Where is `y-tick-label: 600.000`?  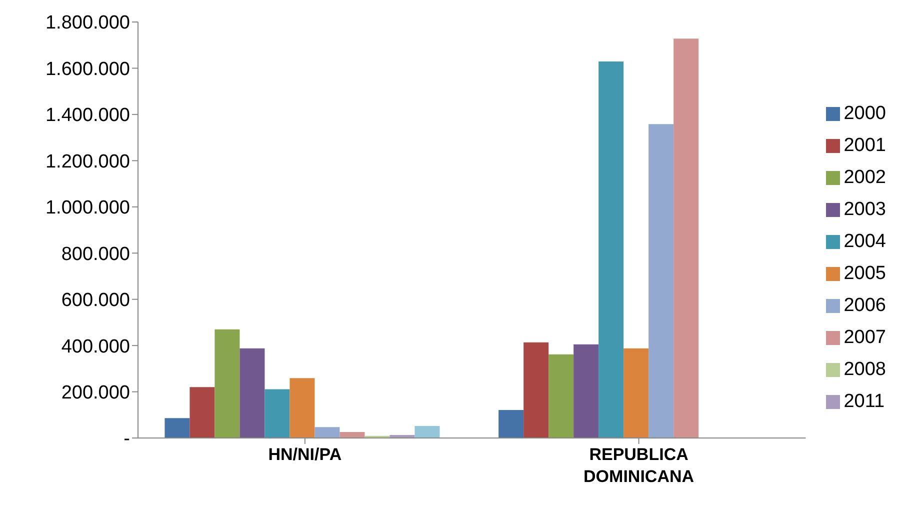 y-tick-label: 600.000 is located at coordinates (95, 301).